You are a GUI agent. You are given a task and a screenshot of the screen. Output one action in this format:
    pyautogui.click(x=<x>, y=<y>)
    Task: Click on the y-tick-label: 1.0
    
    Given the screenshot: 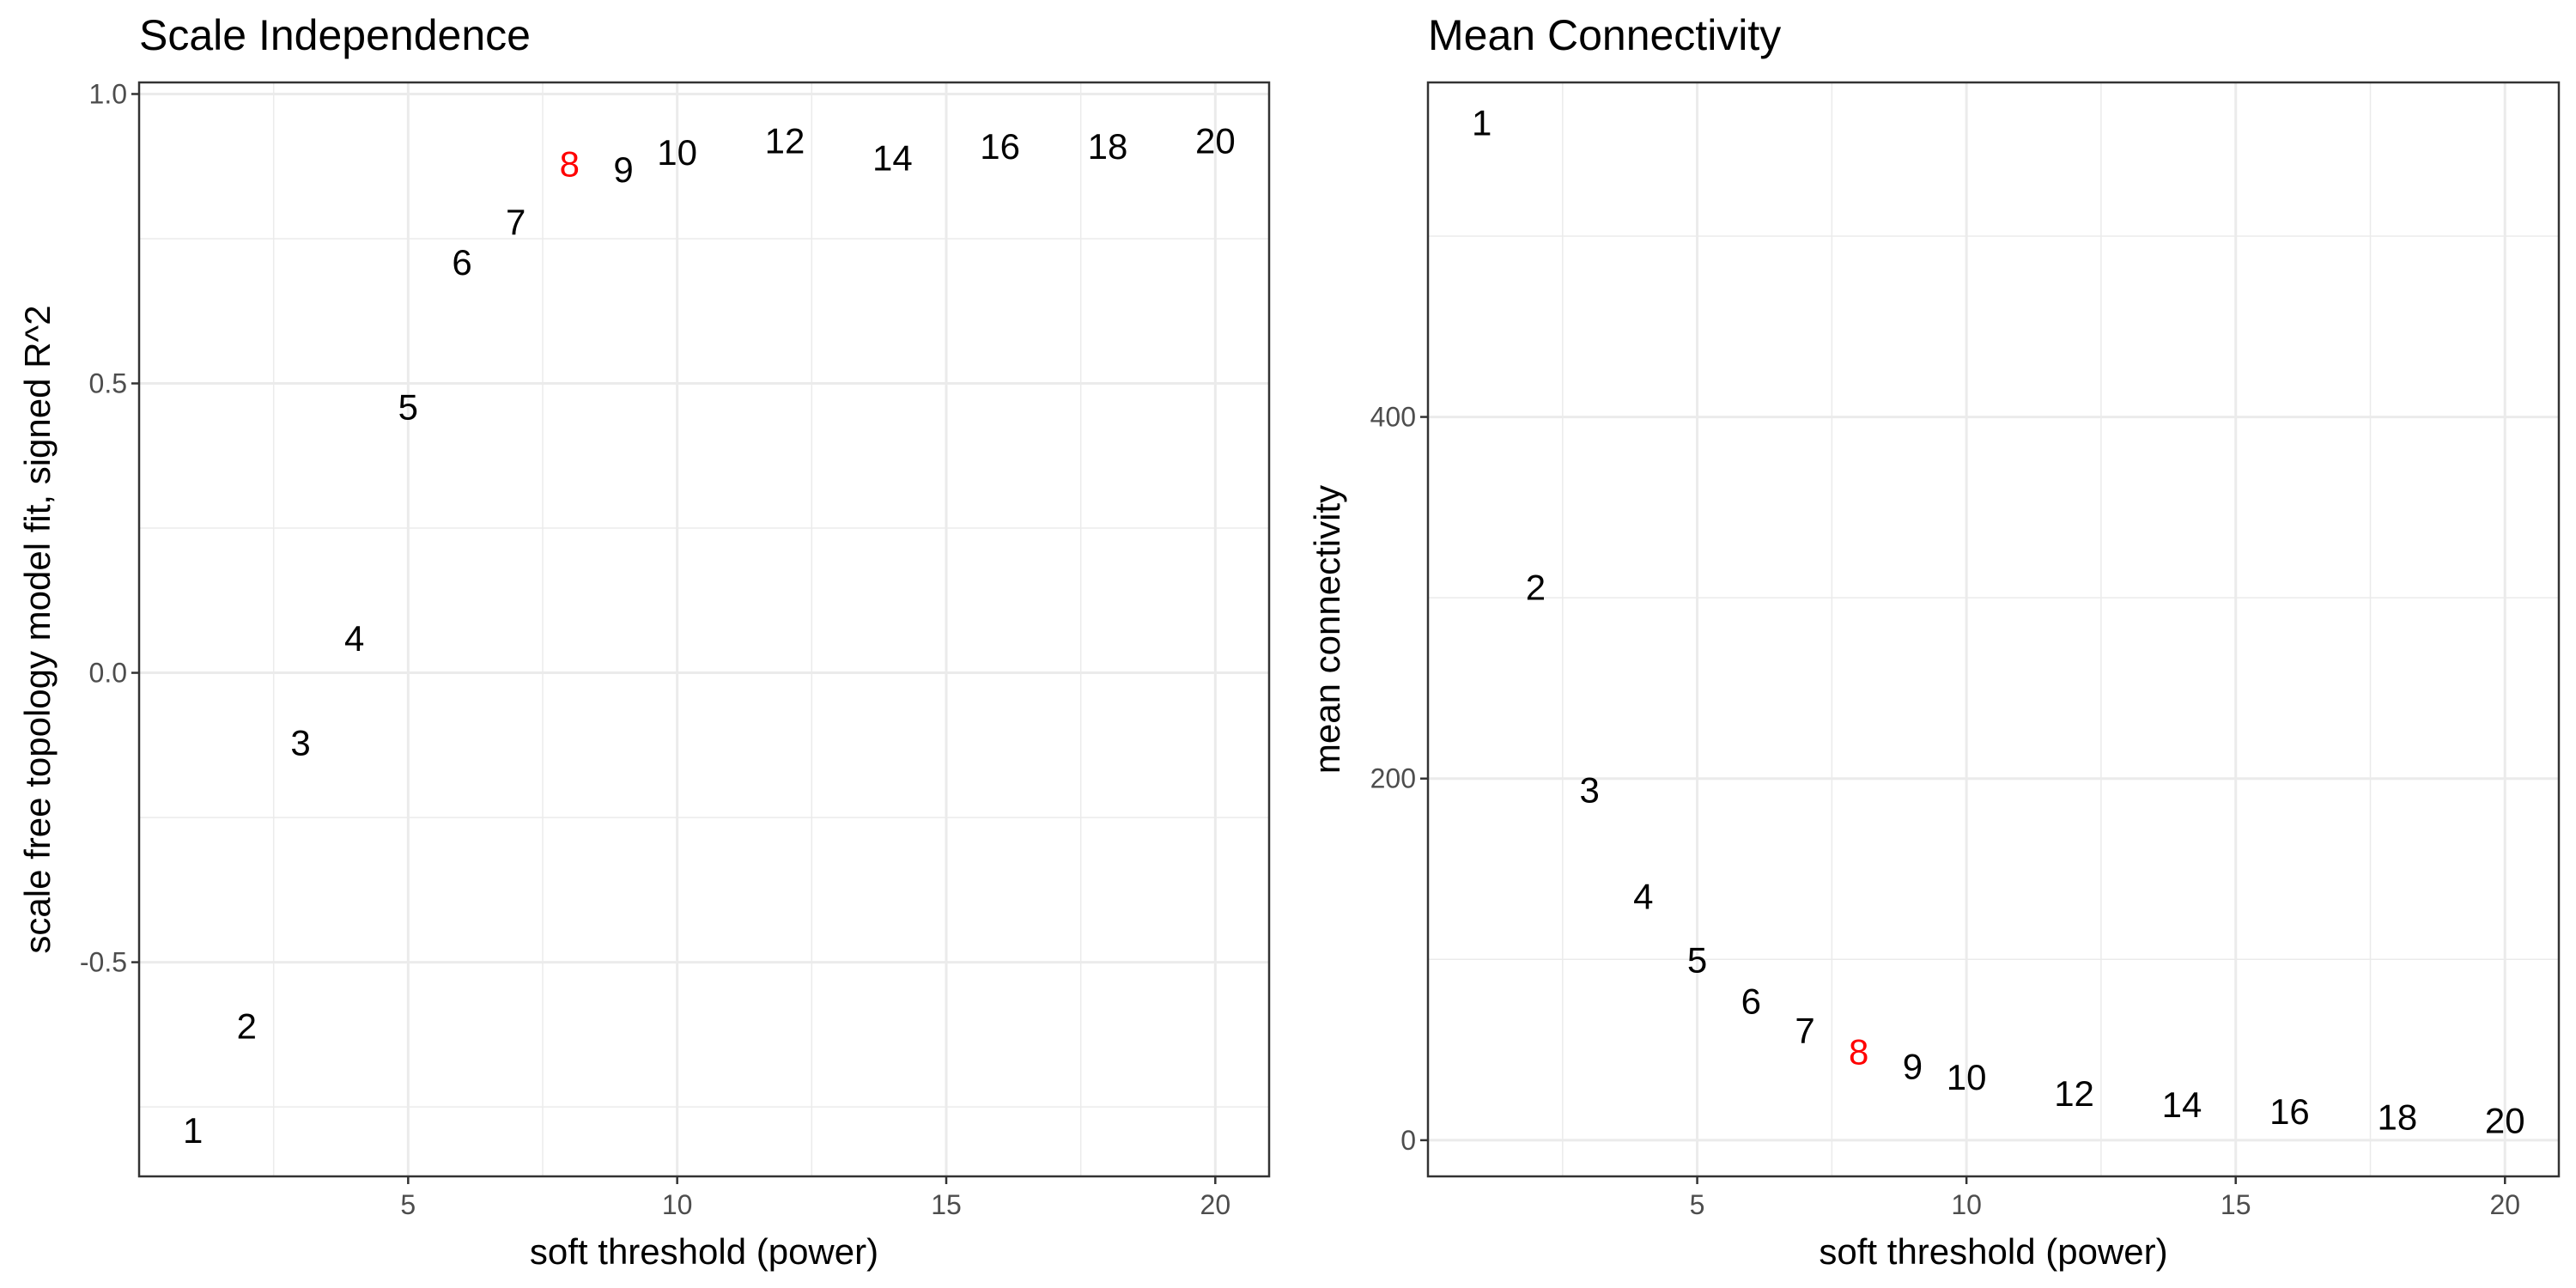 What is the action you would take?
    pyautogui.click(x=108, y=93)
    